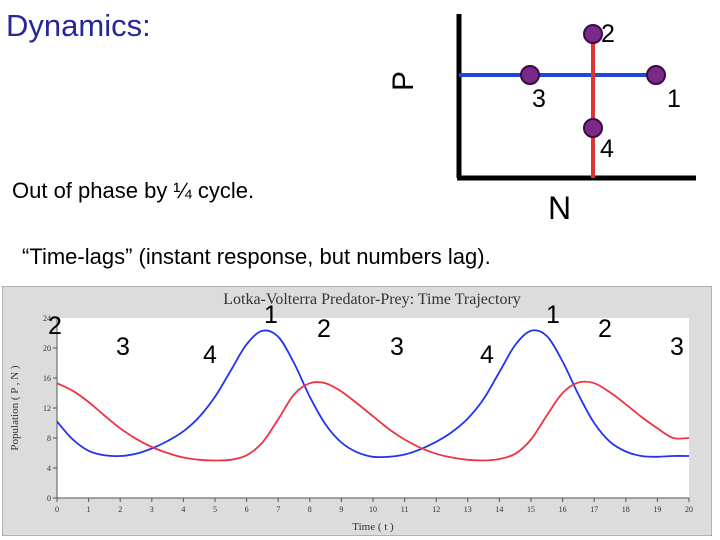  Describe the element at coordinates (89, 509) in the screenshot. I see `x-tick-label: 1` at that location.